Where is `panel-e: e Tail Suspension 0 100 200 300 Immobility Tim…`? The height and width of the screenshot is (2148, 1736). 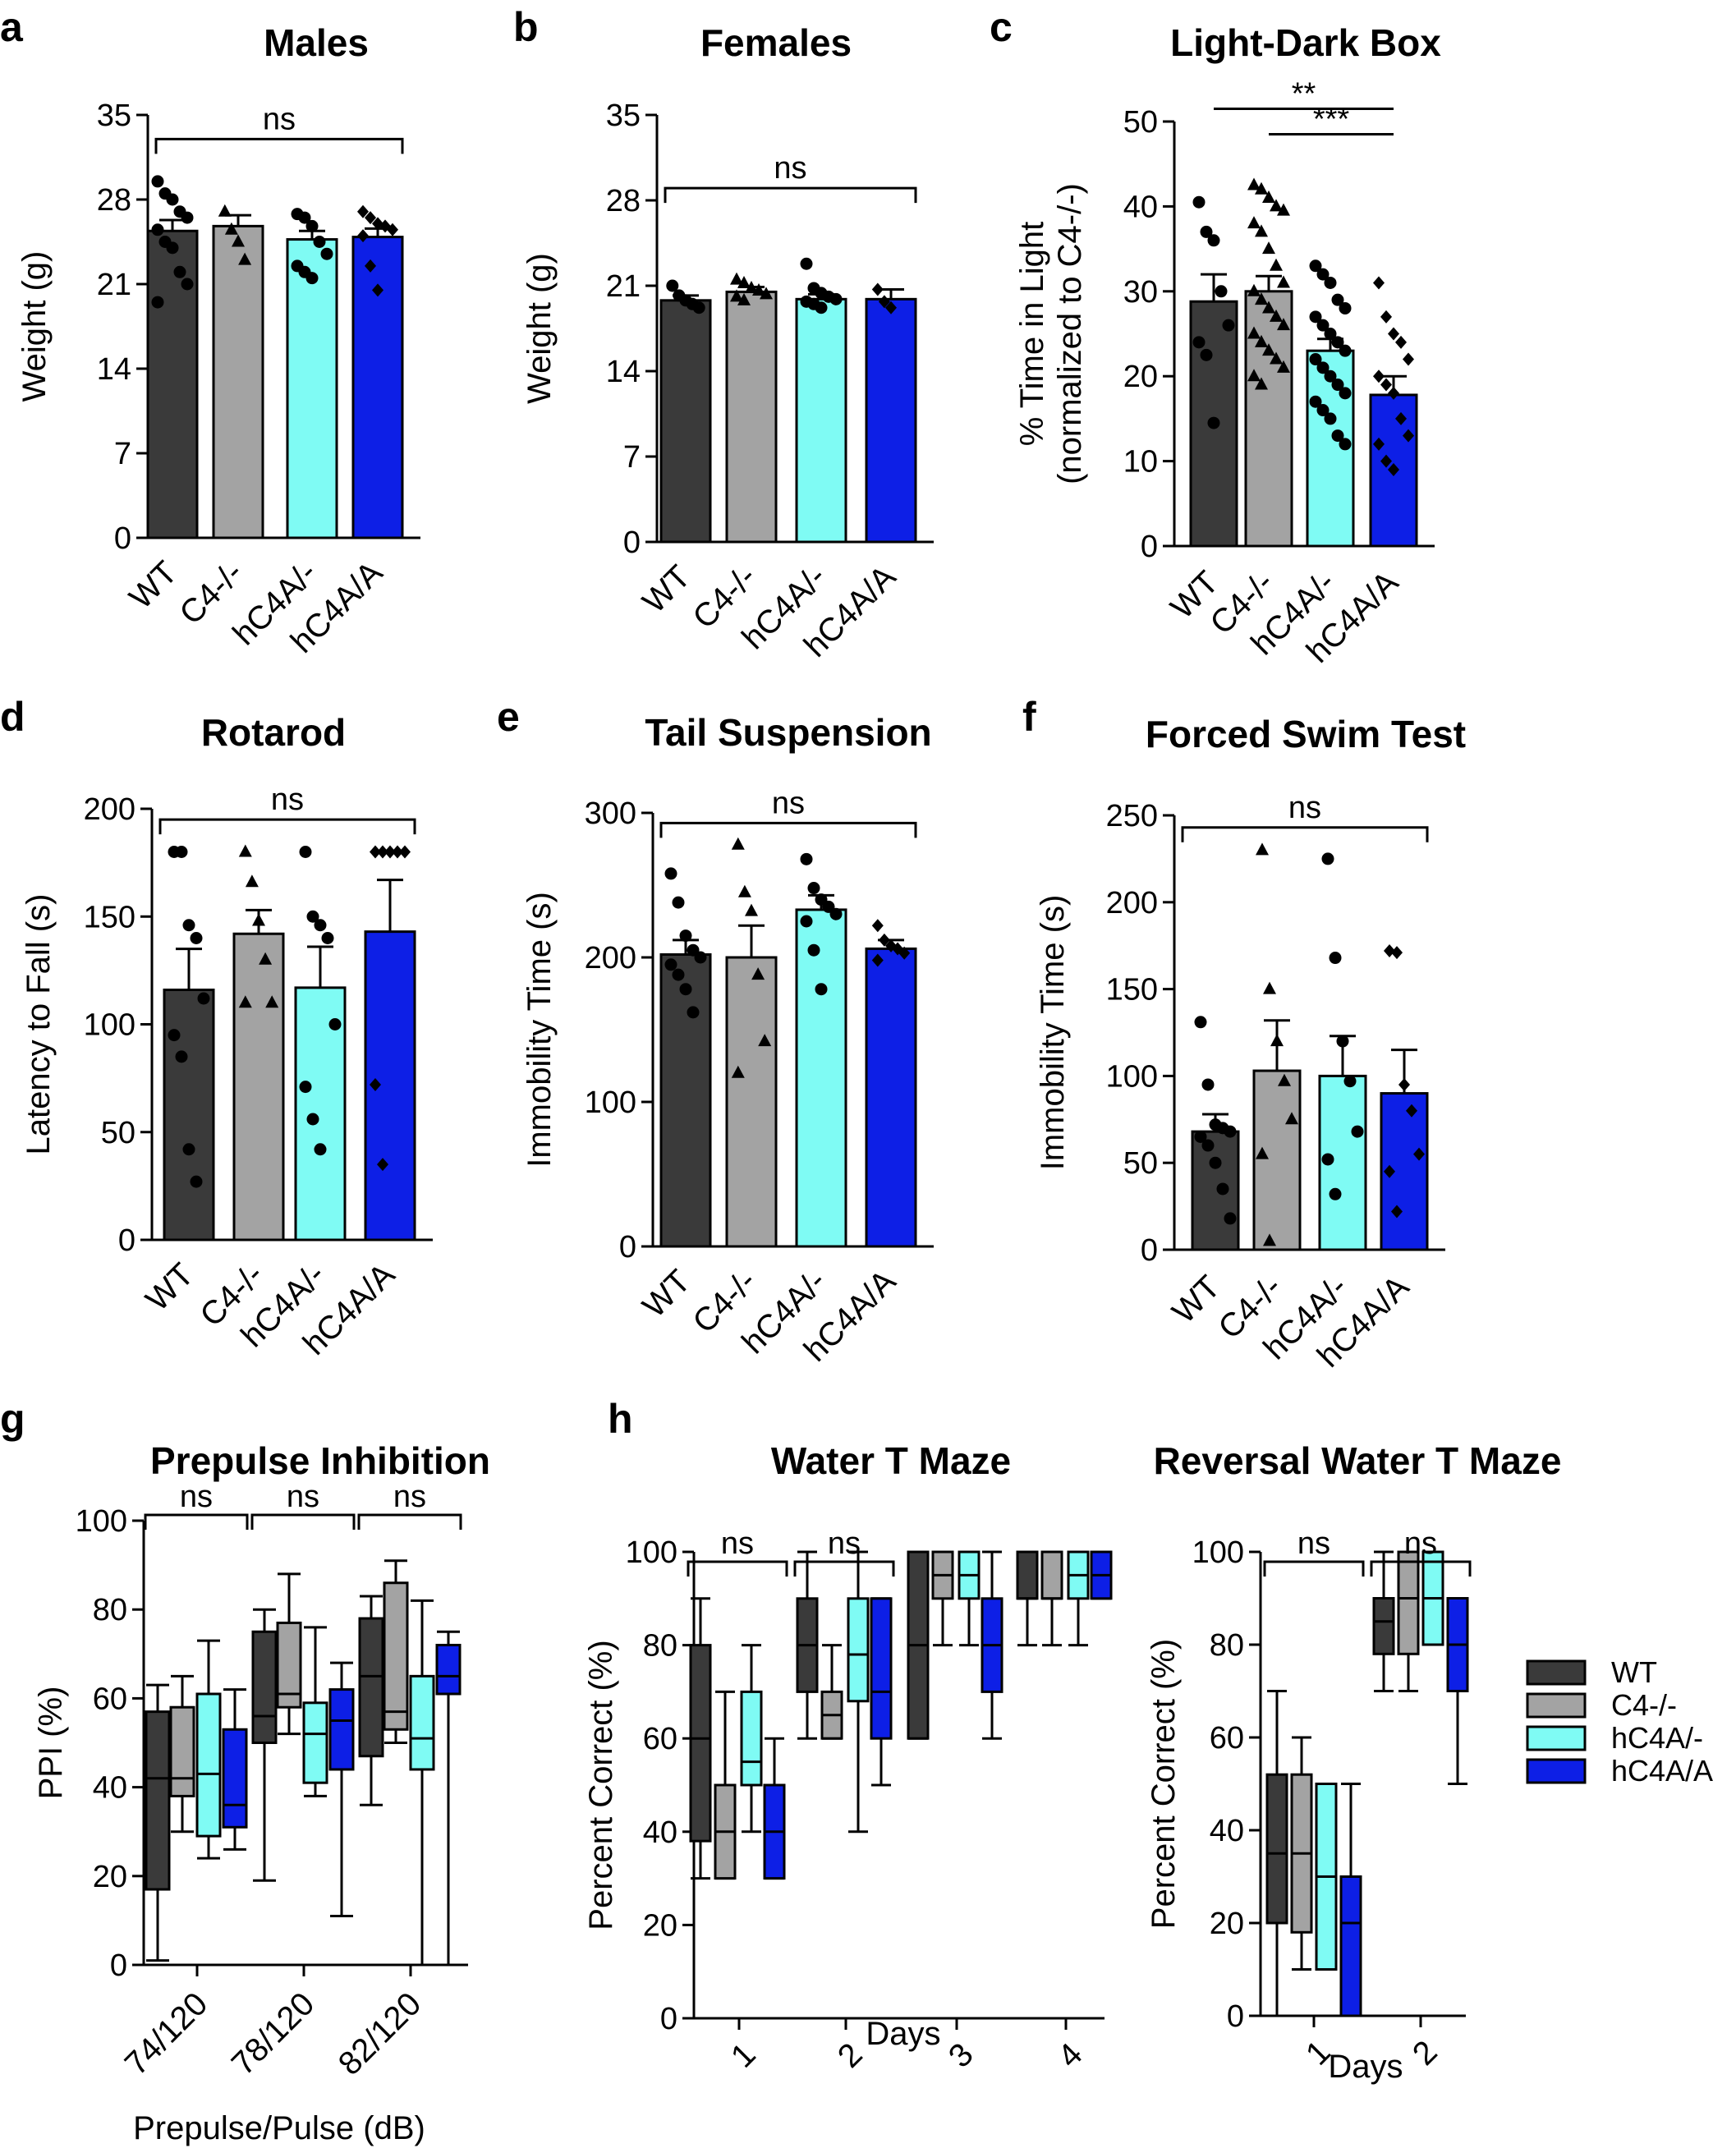 panel-e: e Tail Suspension 0 100 200 300 Immobility Tim… is located at coordinates (715, 1031).